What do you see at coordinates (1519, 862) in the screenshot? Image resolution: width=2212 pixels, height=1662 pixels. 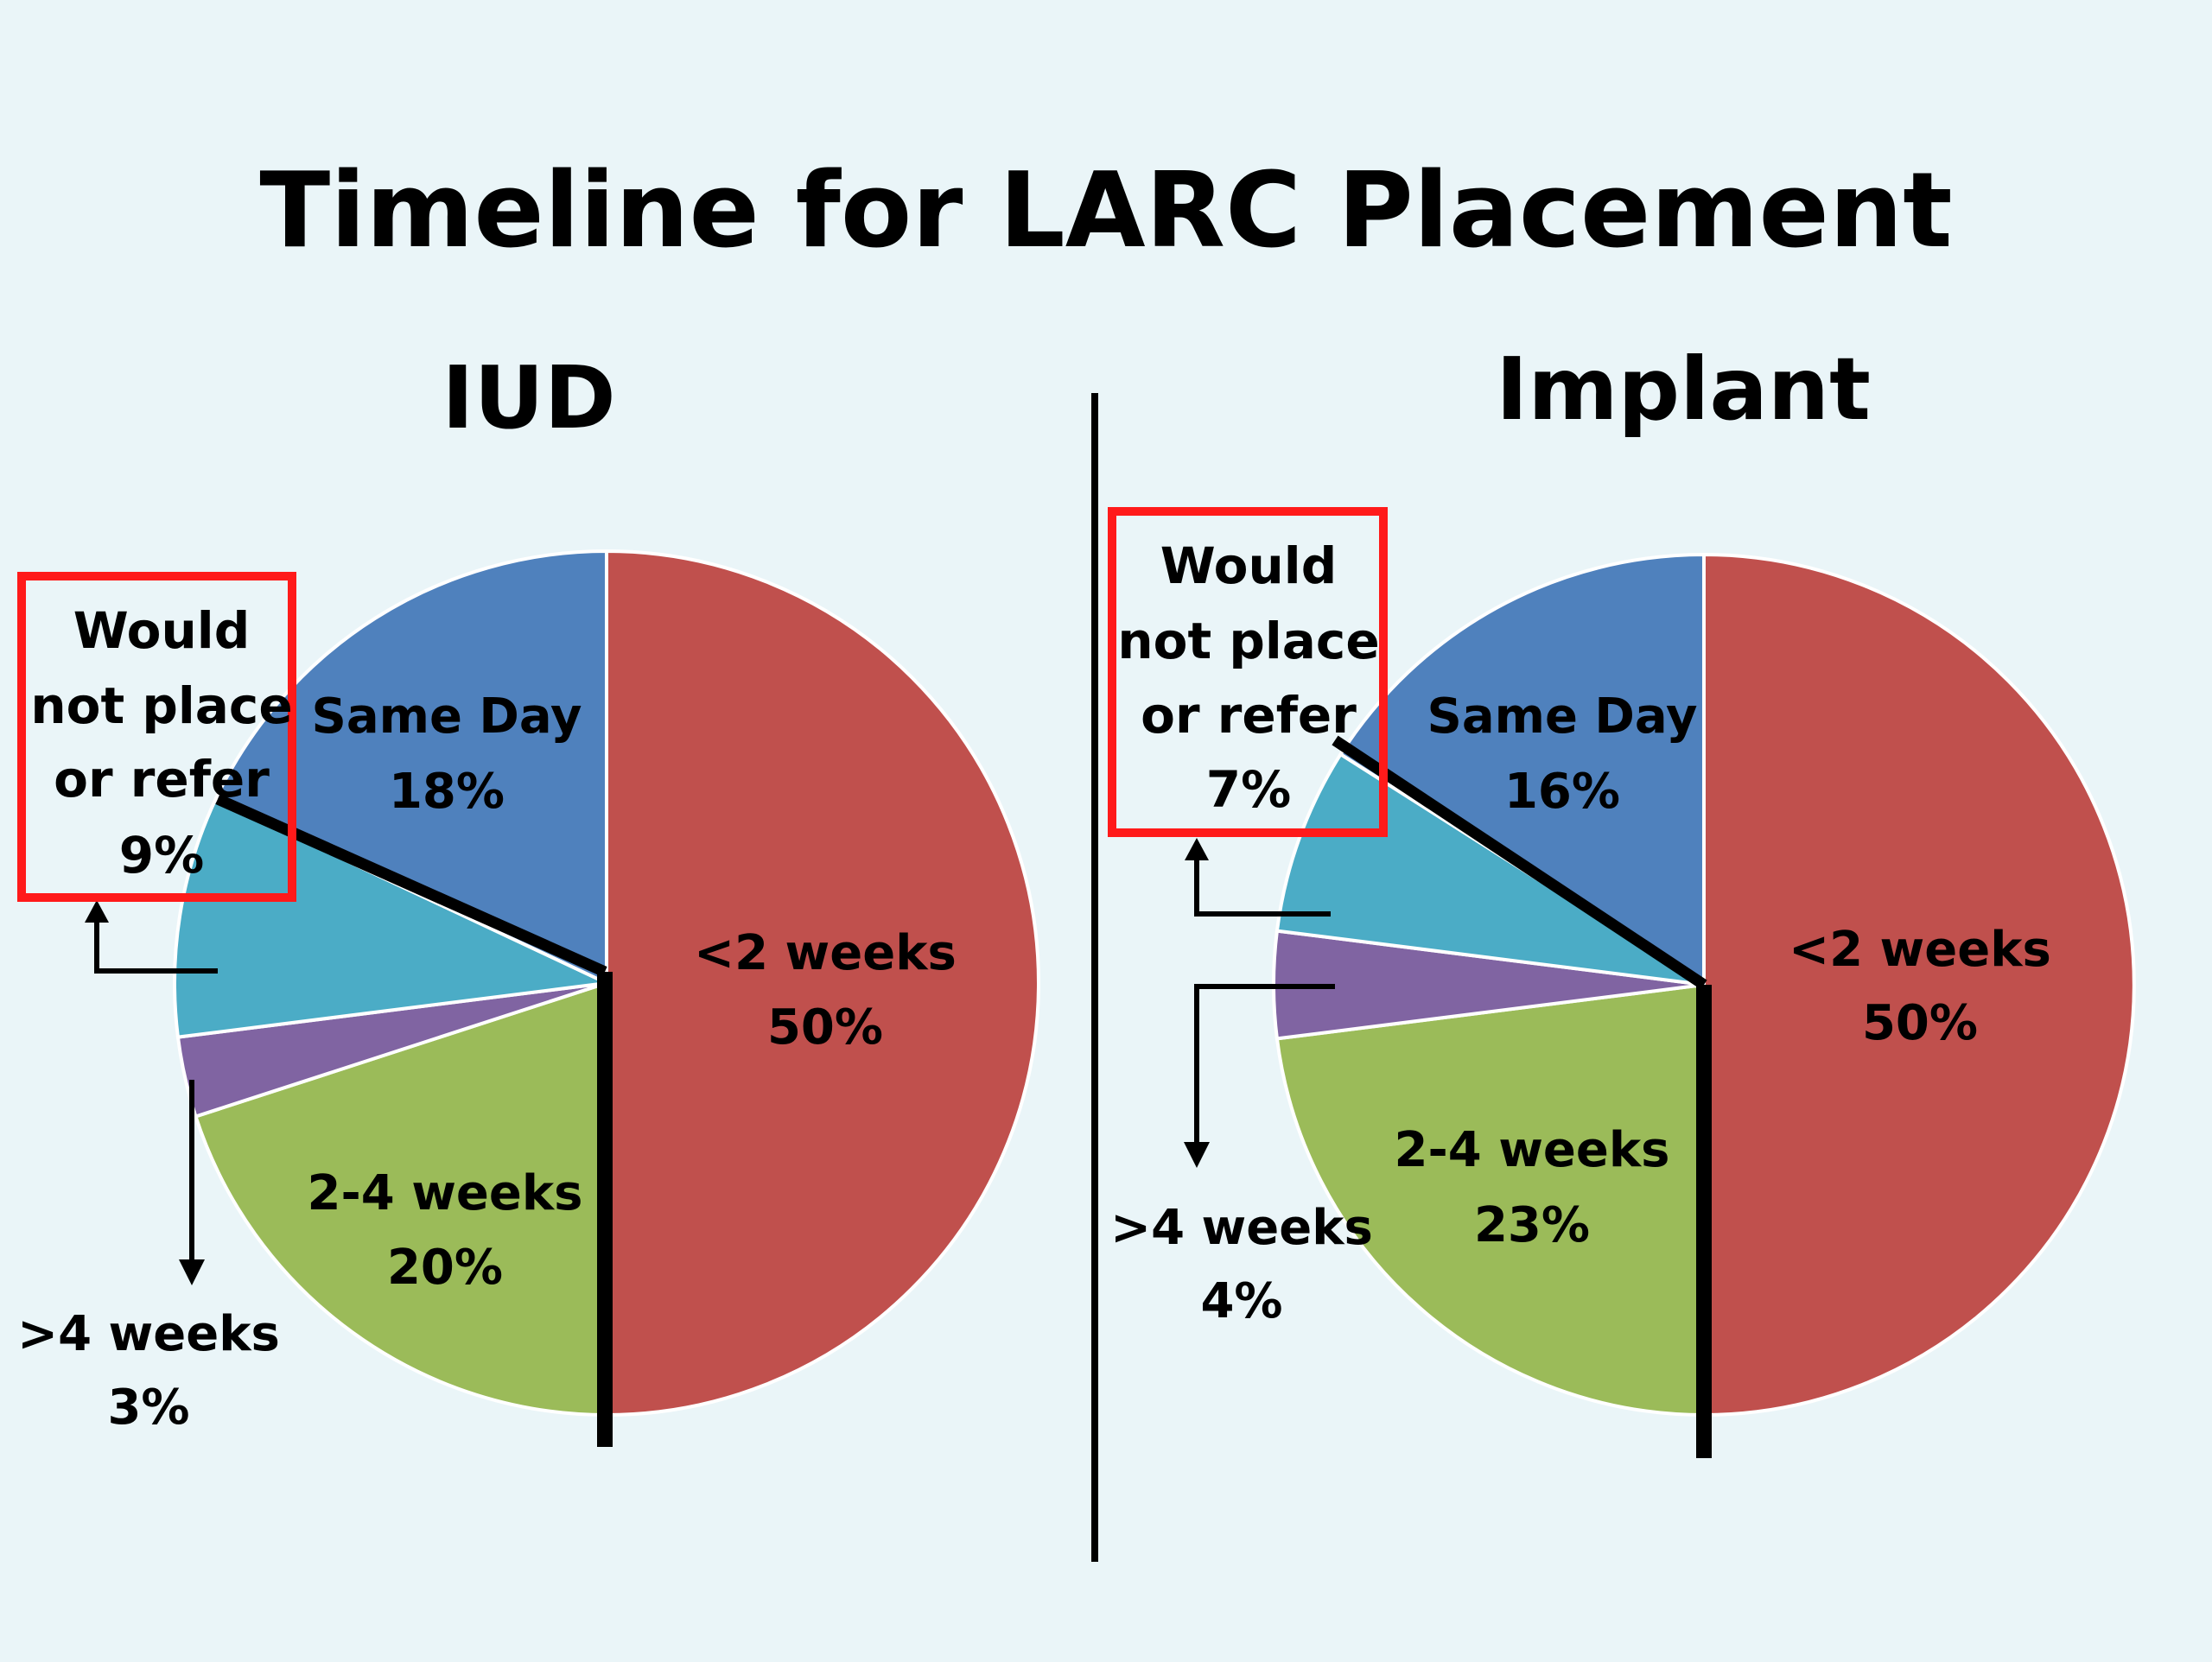 I see `implant-diagonal-leader` at bounding box center [1519, 862].